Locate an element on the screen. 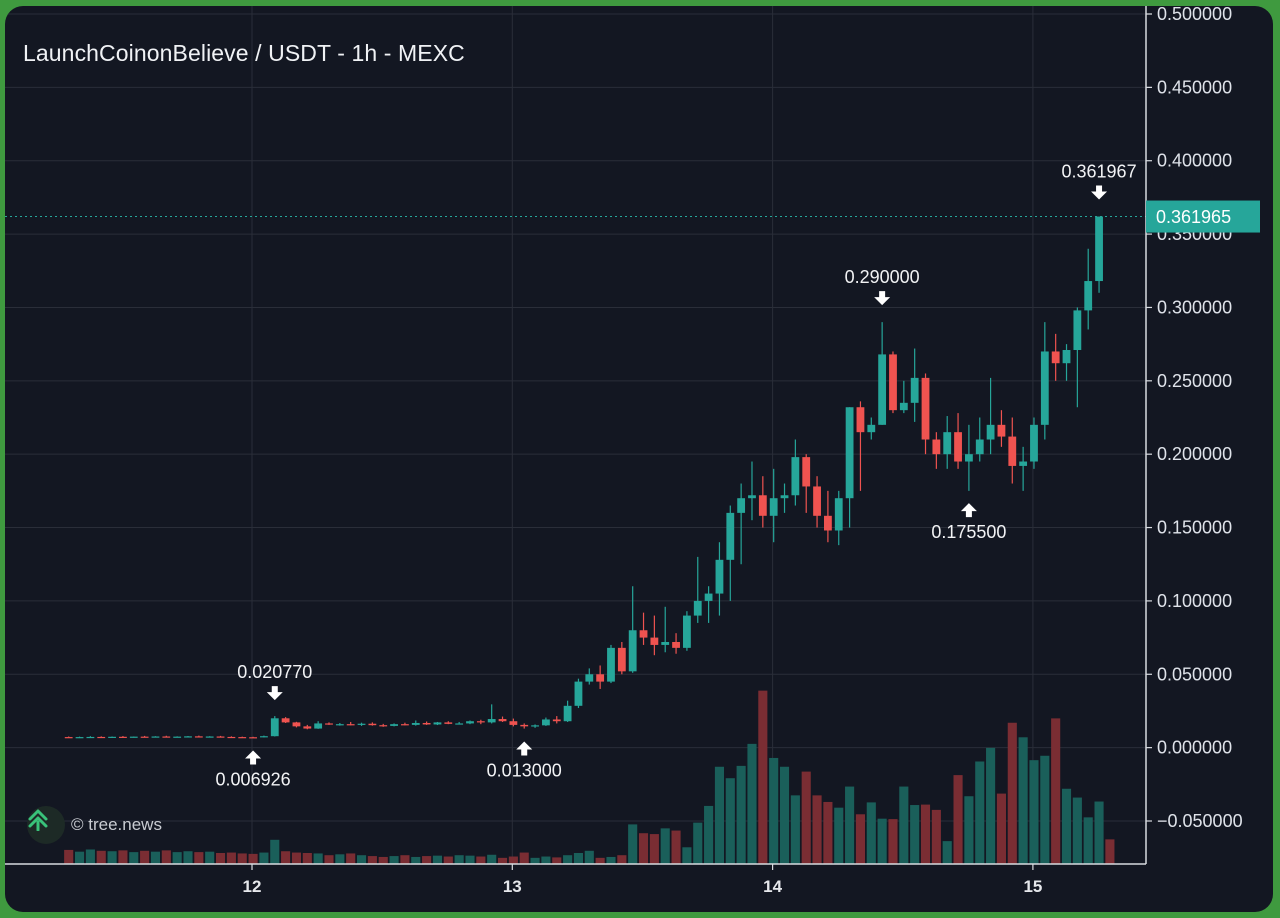  last-price-text: 0.361965 is located at coordinates (1193, 217).